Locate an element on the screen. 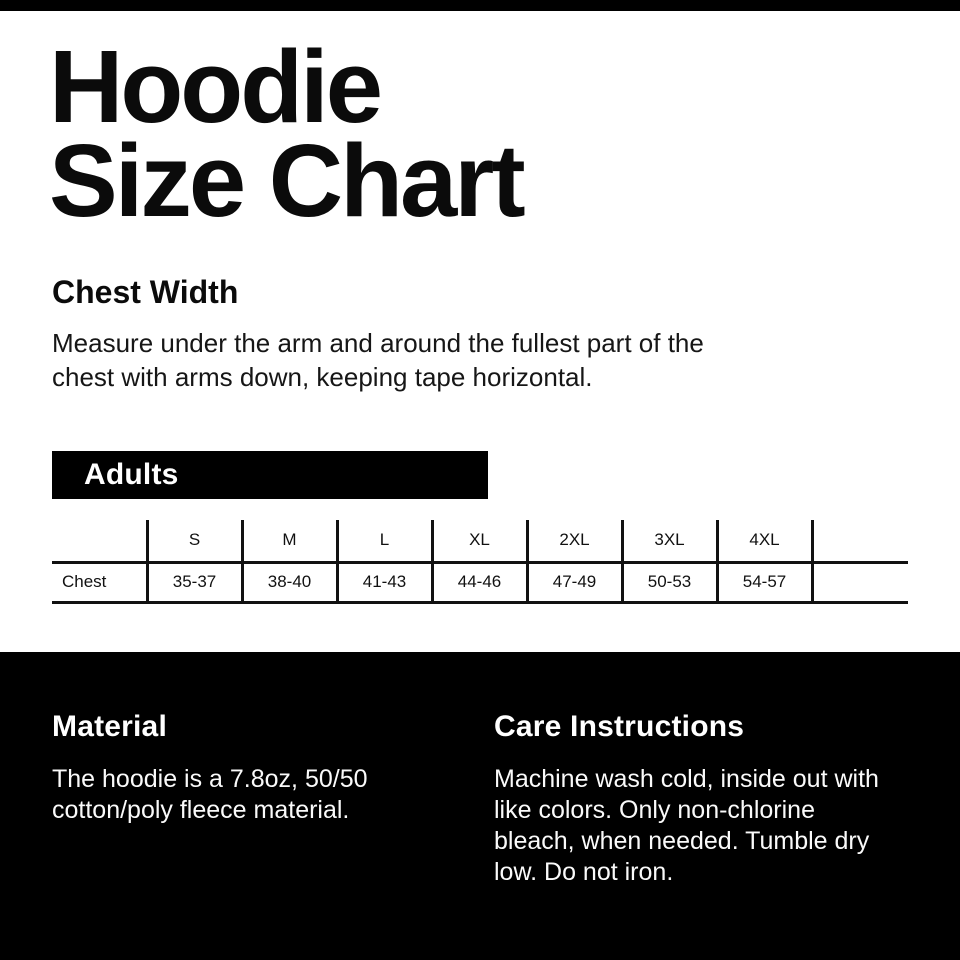 This screenshot has width=960, height=960. care-instructions-heading: Care Instructions is located at coordinates (619, 726).